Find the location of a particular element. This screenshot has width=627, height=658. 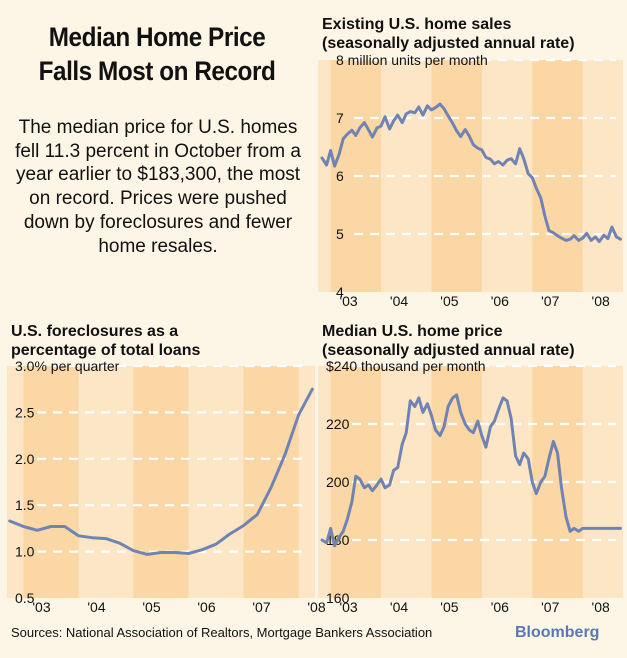

foreclosures-ytick-label: 0.5 is located at coordinates (25, 598).